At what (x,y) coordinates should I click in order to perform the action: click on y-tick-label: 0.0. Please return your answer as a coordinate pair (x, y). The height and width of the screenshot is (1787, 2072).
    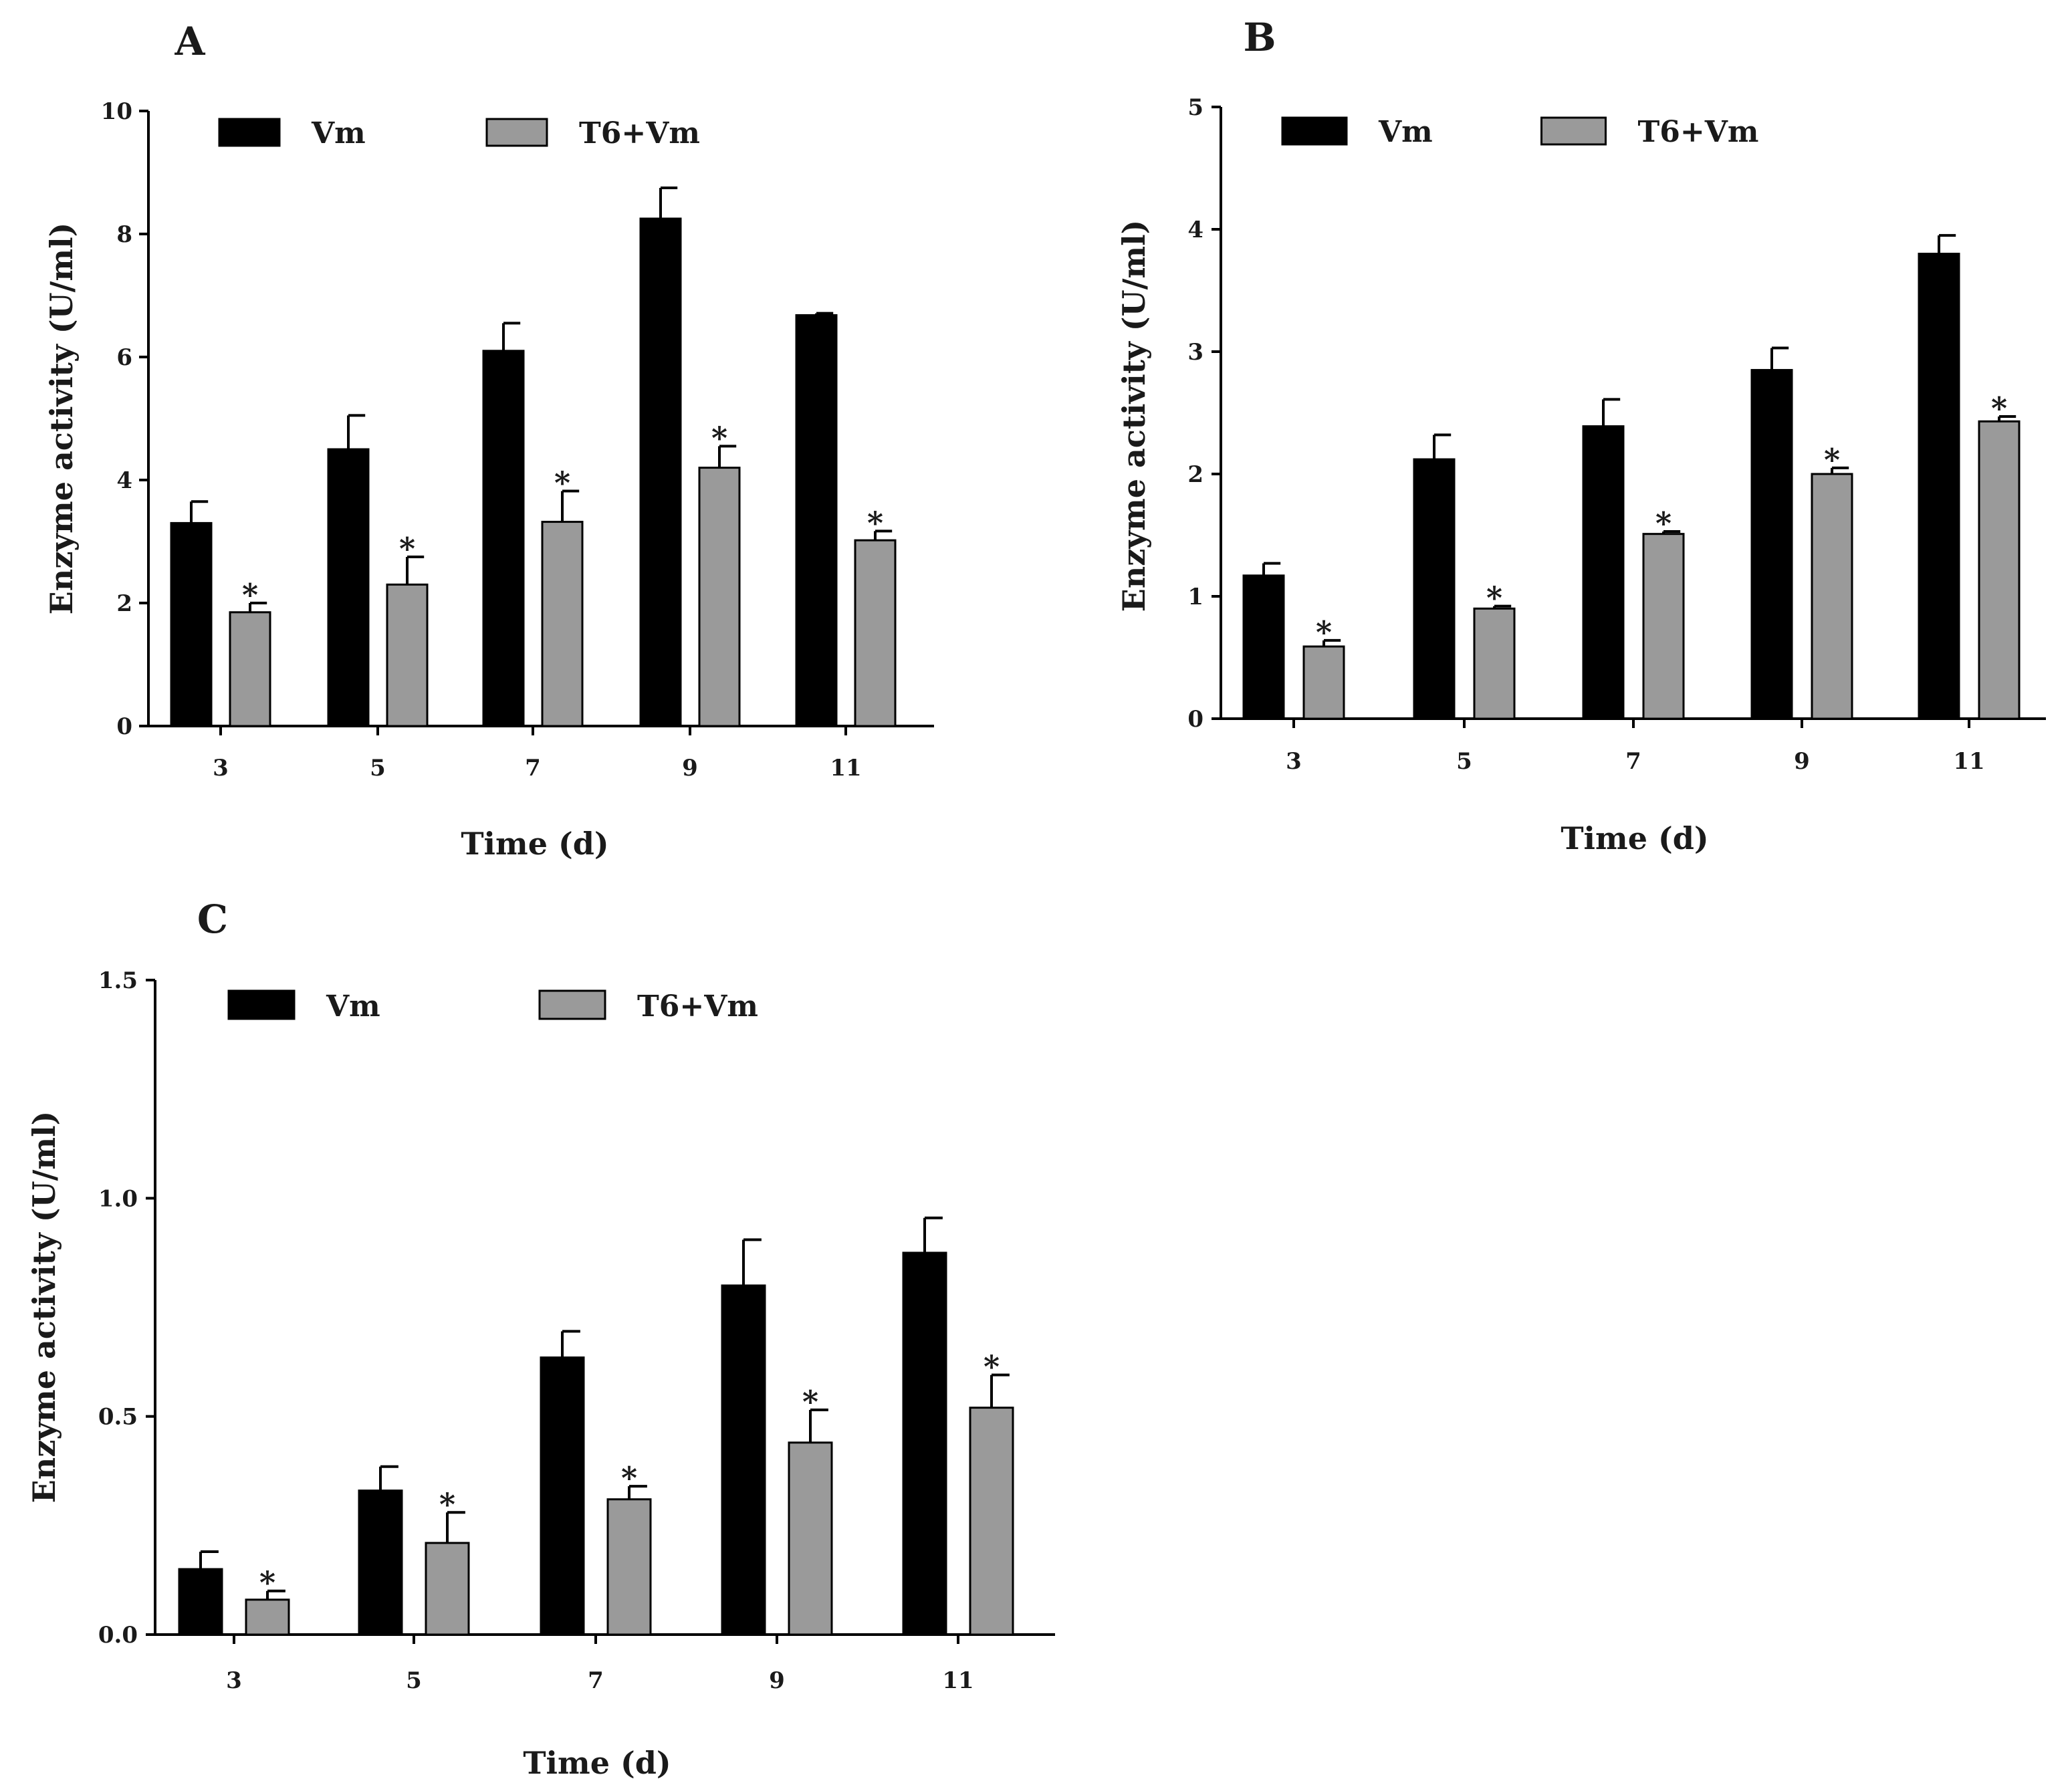
    Looking at the image, I should click on (118, 1635).